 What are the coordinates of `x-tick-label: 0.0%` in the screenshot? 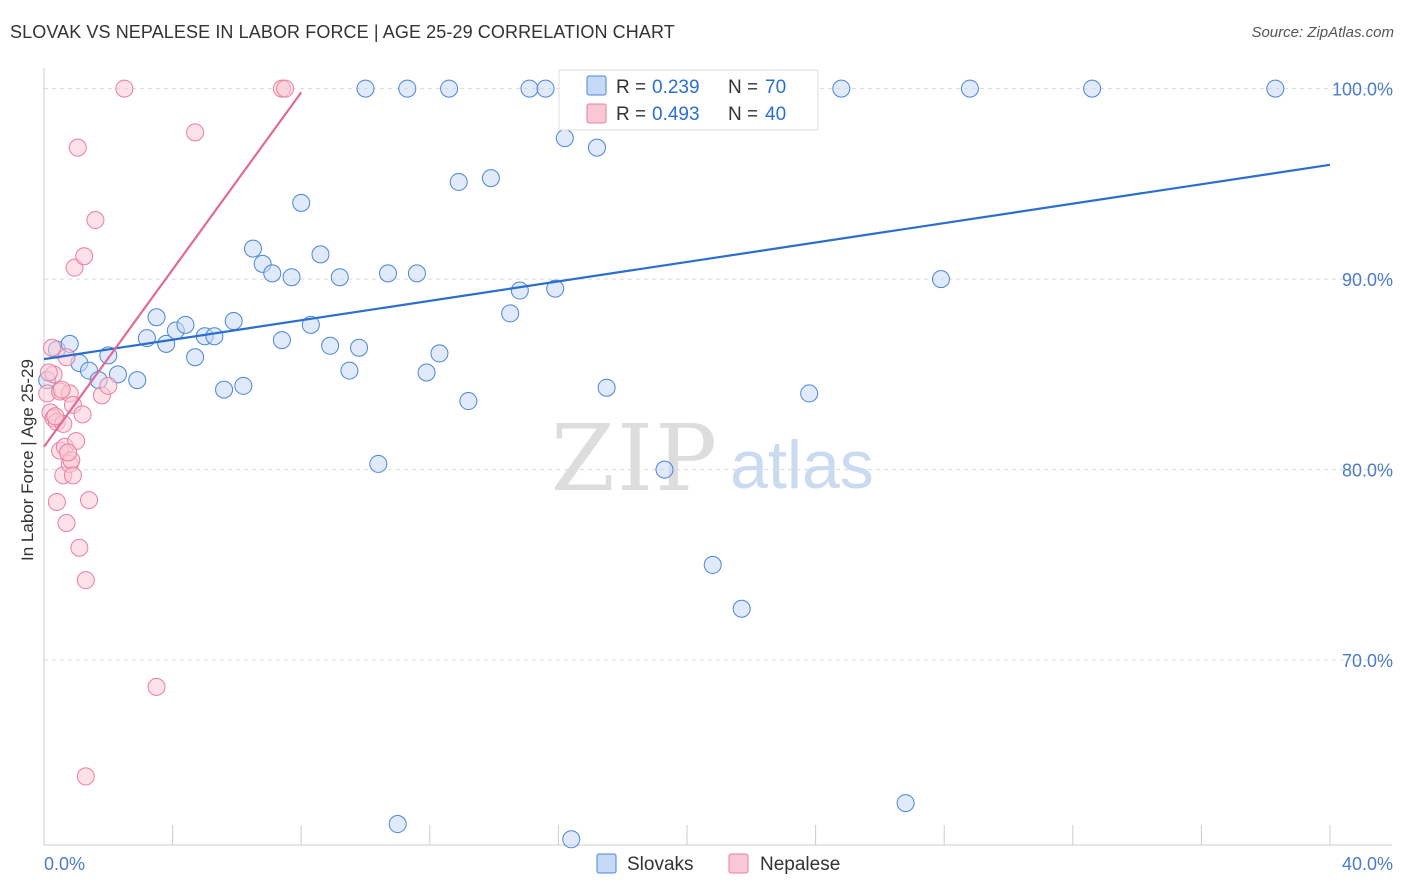 It's located at (64, 864).